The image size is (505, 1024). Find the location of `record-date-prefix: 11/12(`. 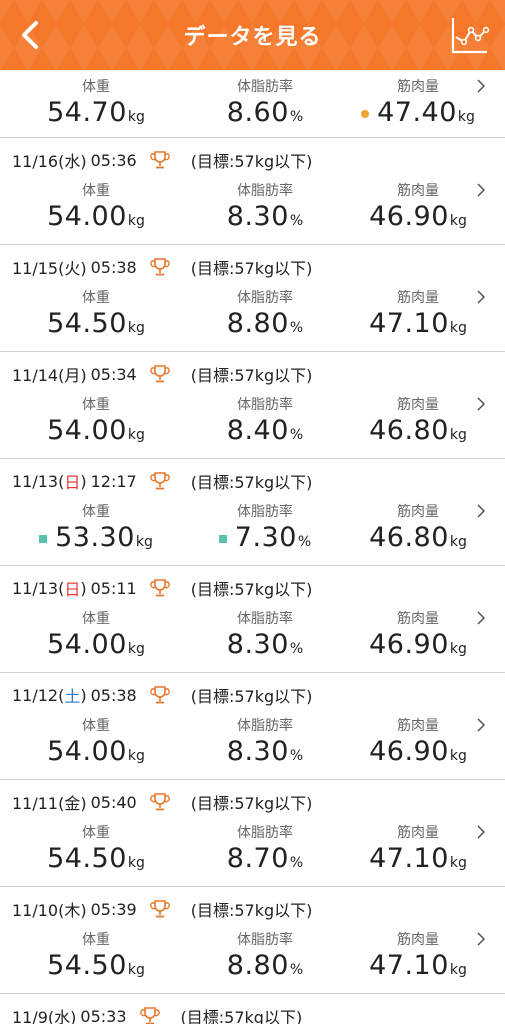

record-date-prefix: 11/12( is located at coordinates (38, 695).